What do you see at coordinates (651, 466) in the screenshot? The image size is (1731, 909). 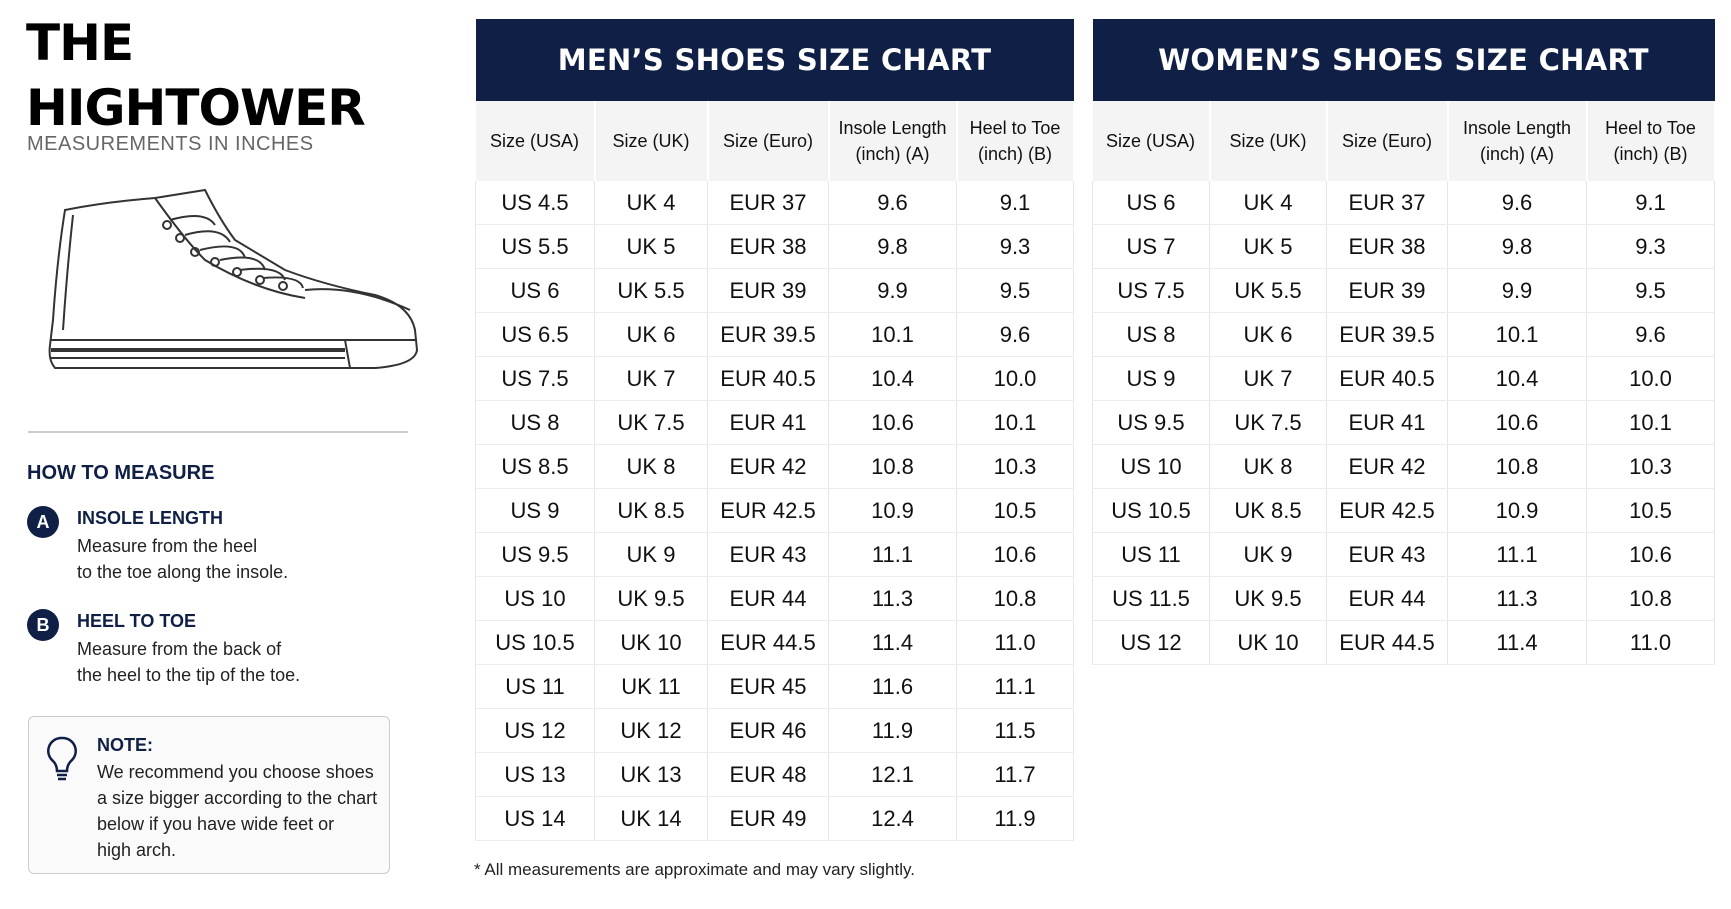 I see `table-cell: UK 8` at bounding box center [651, 466].